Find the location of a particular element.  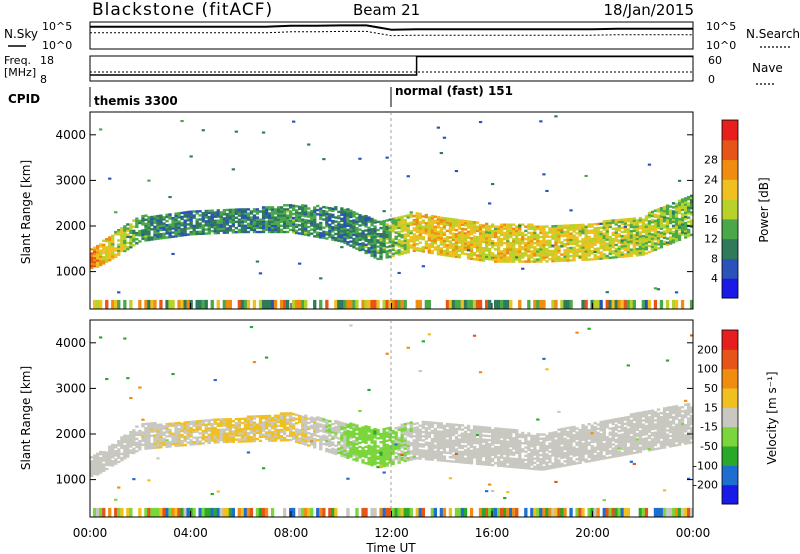

scatter-cell is located at coordinates (101, 337).